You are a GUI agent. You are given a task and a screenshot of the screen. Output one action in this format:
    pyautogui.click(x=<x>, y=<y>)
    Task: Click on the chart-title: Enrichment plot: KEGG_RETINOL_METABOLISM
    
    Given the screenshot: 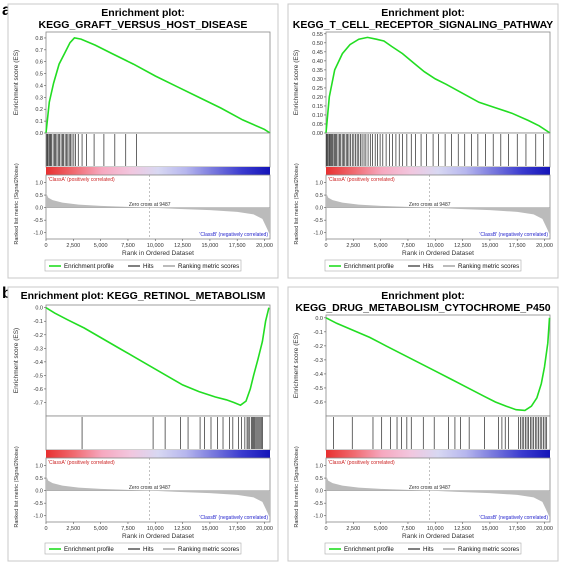 What is the action you would take?
    pyautogui.click(x=143, y=296)
    